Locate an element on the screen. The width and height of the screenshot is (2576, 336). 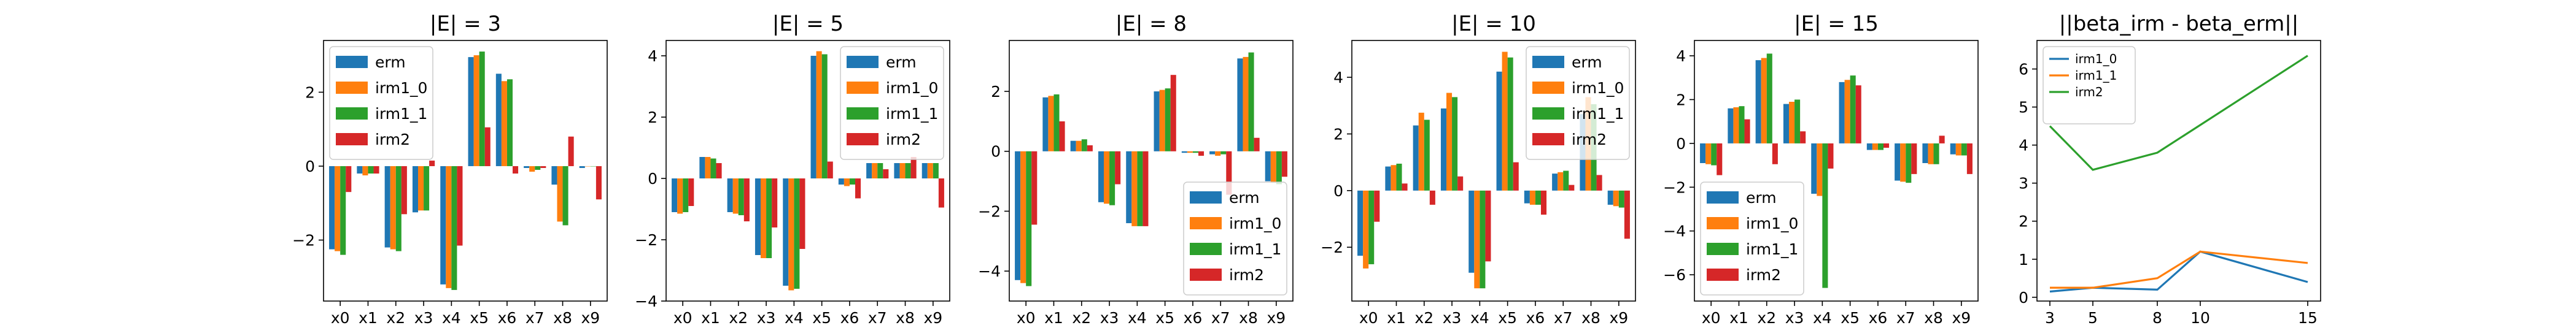
bar-irm1_1-x9 is located at coordinates (1964, 149).